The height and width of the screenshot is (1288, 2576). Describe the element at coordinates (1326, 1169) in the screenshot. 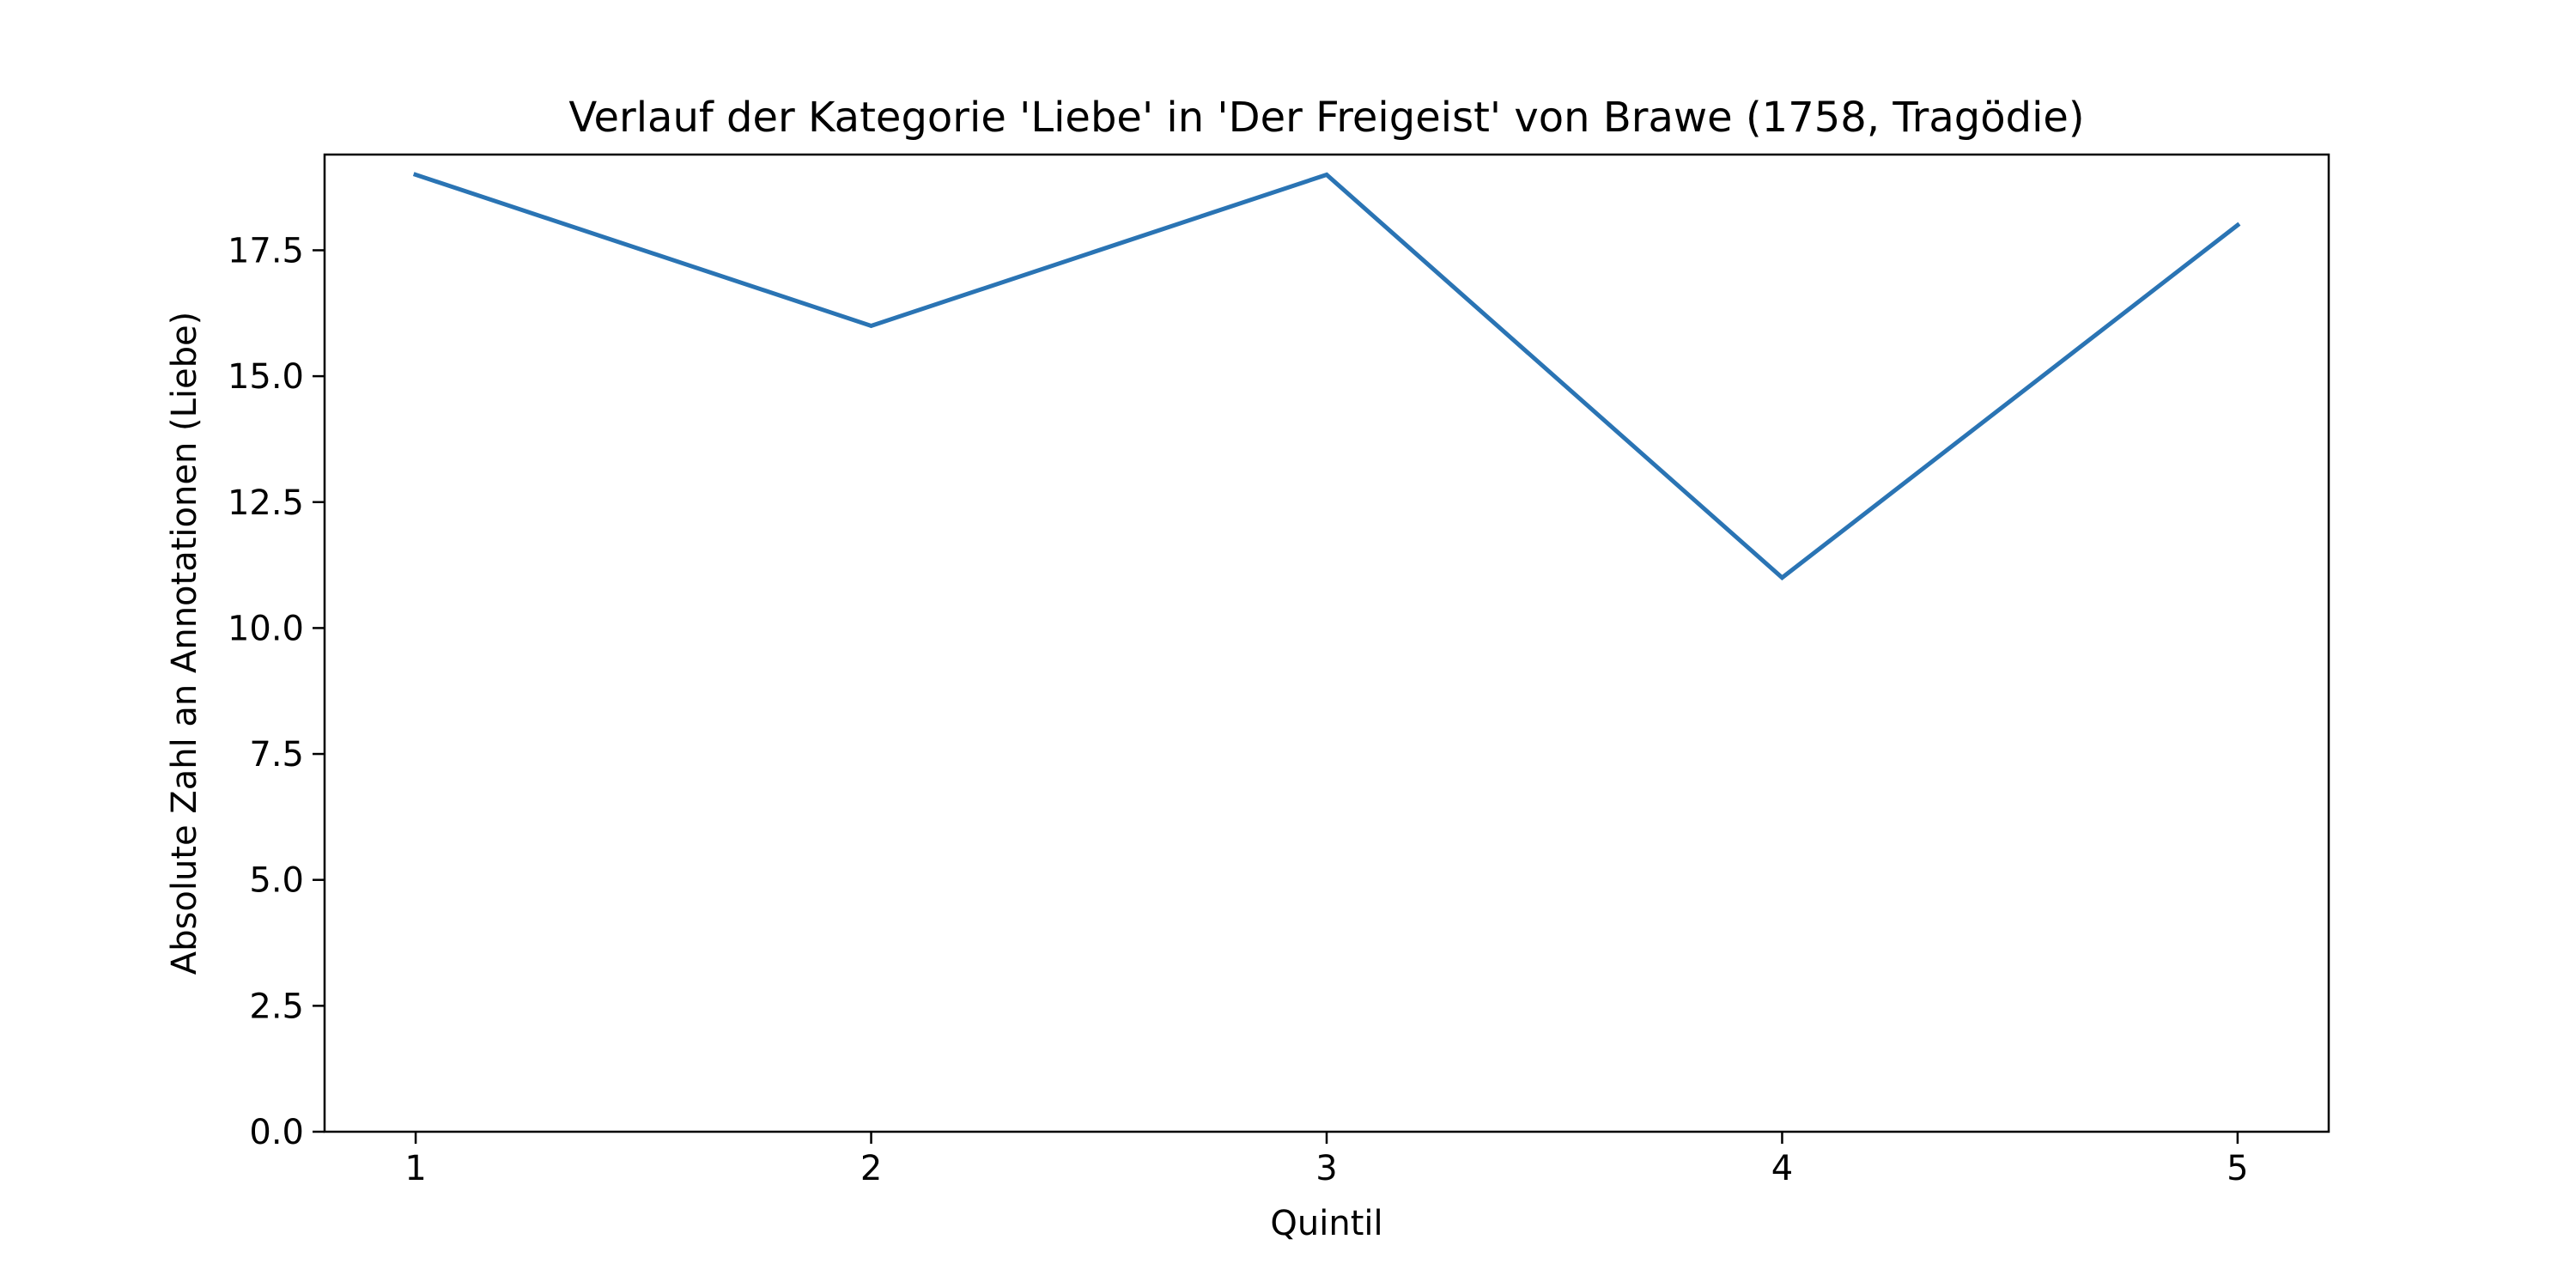

I see `x-tick-label: 3` at that location.